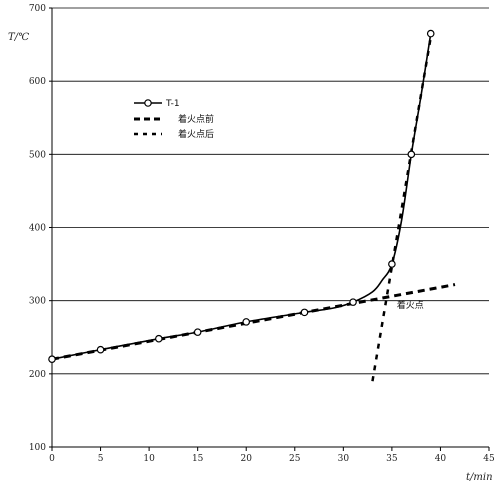  Describe the element at coordinates (246, 459) in the screenshot. I see `x-tick-label-20: 20` at that location.